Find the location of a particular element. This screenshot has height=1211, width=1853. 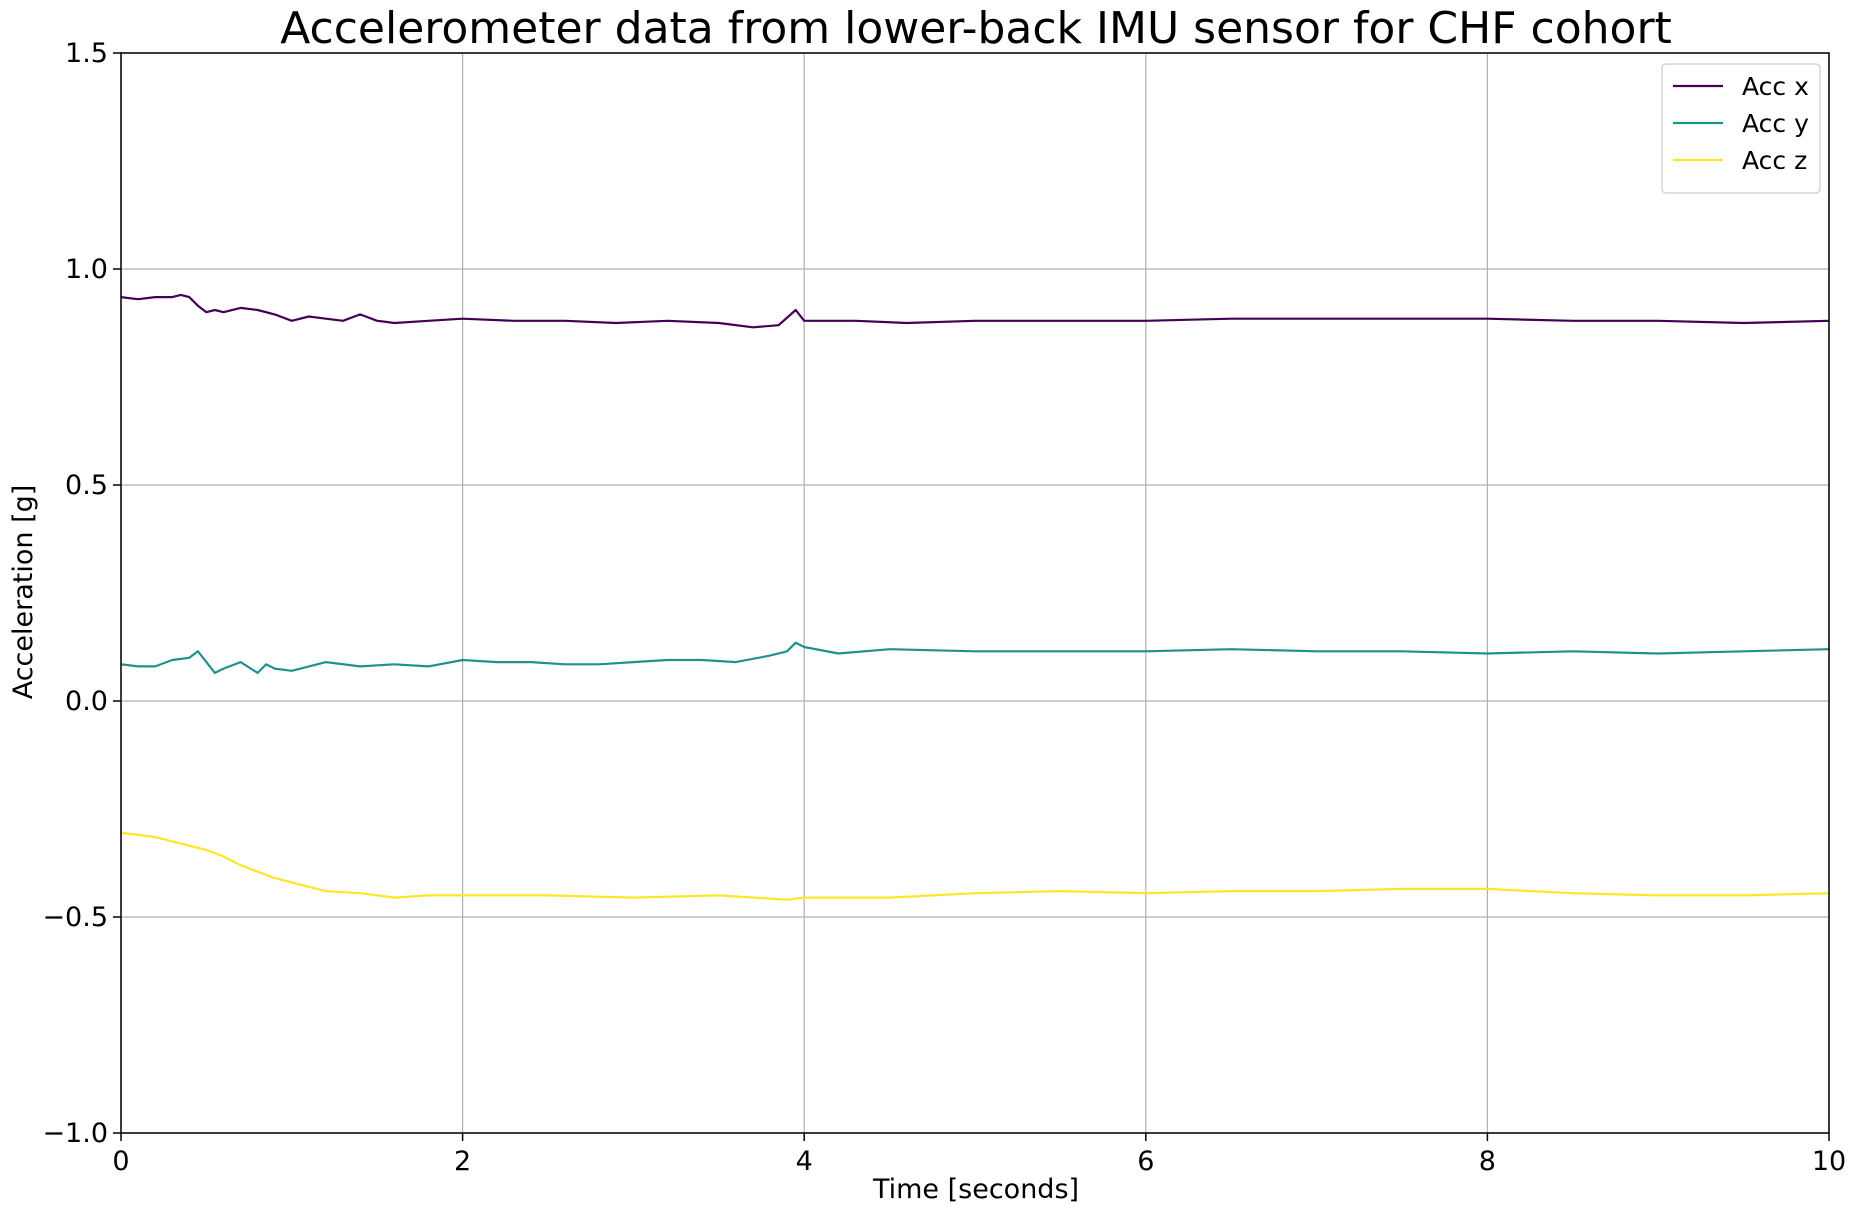

legend-label: Acc x is located at coordinates (1775, 86).